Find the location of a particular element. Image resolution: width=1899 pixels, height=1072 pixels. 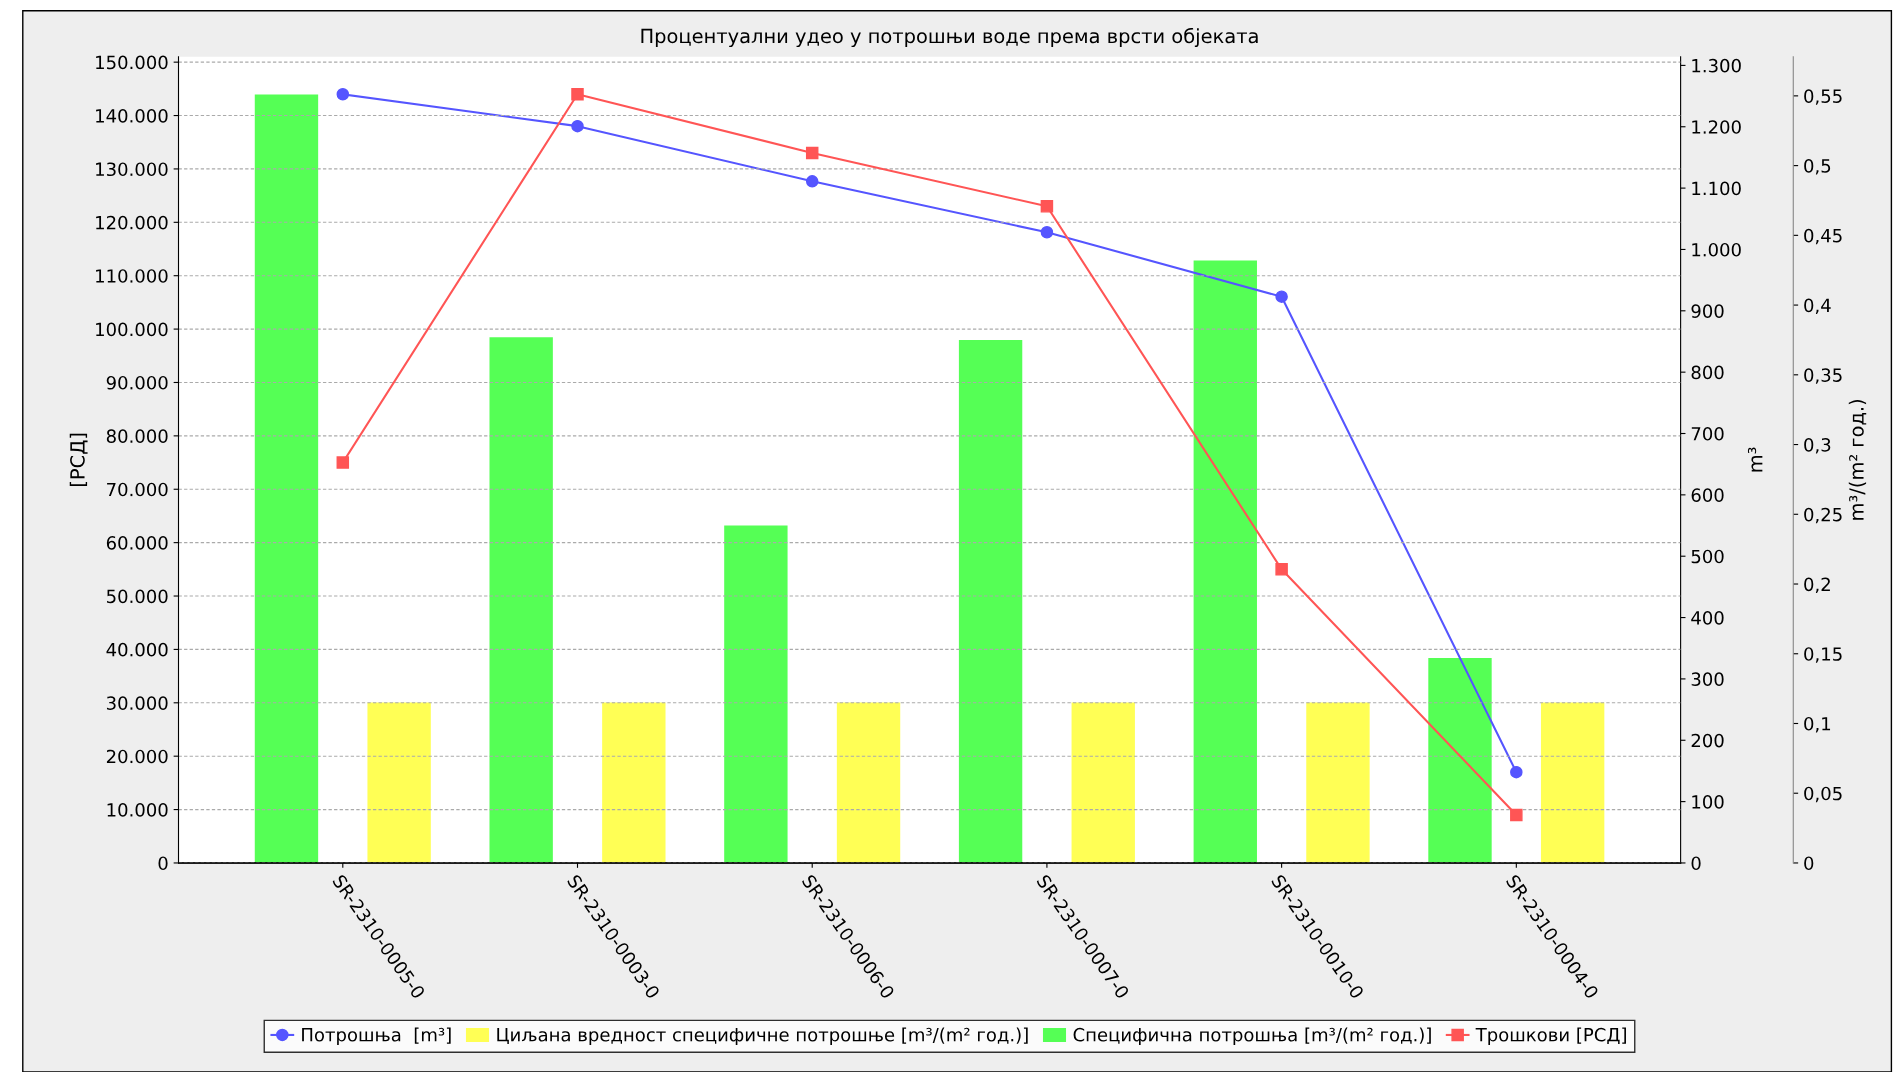

y-tick-label: 120.000 is located at coordinates (132, 222).